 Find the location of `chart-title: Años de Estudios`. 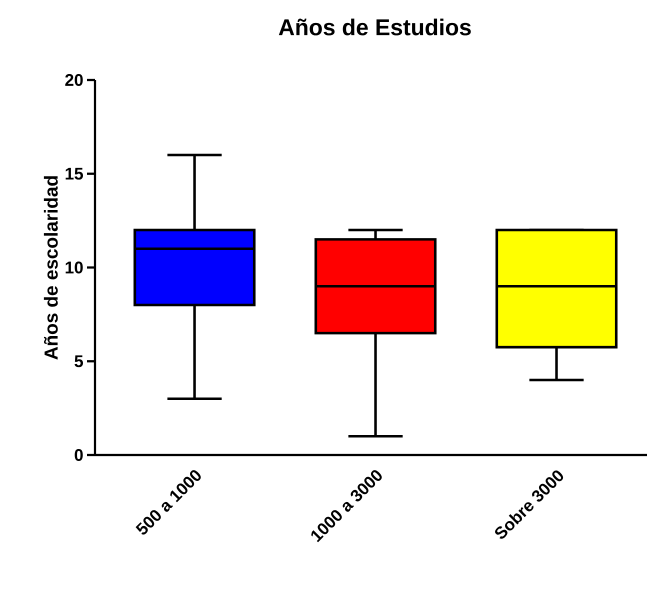

chart-title: Años de Estudios is located at coordinates (374, 27).